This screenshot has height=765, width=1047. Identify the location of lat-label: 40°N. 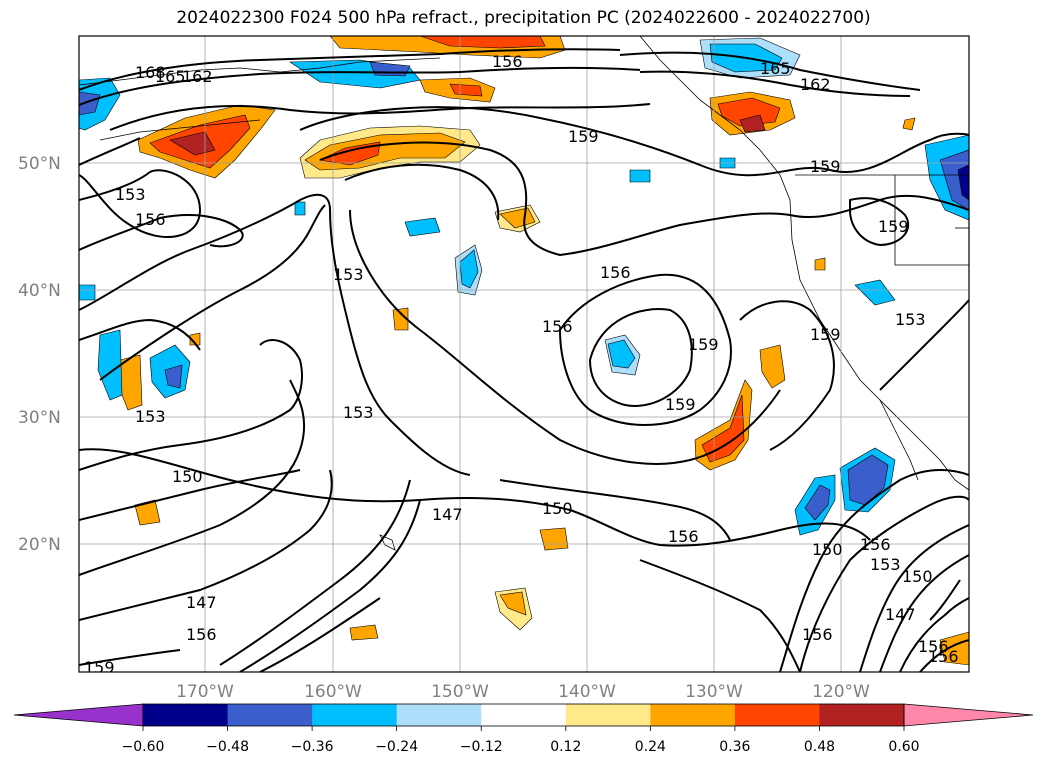
(39, 291).